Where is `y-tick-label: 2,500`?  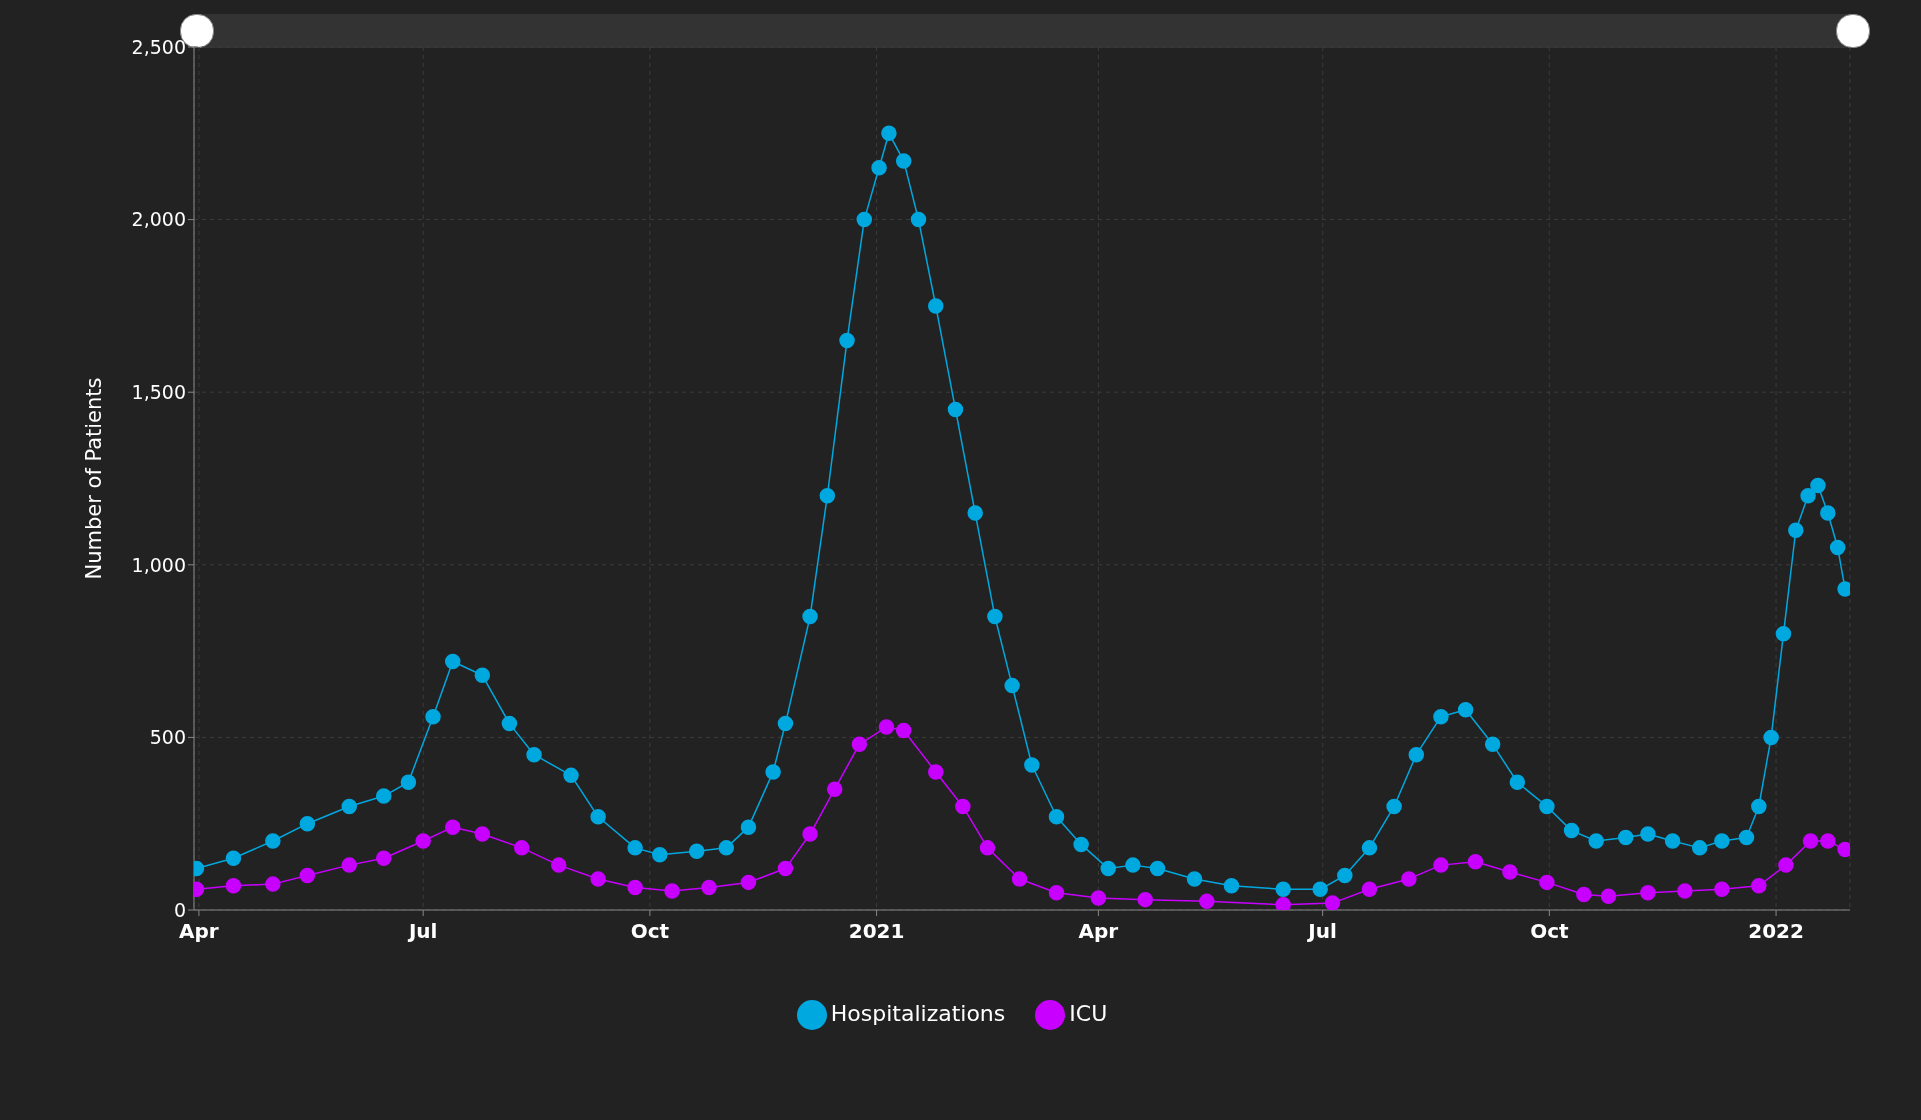
y-tick-label: 2,500 is located at coordinates (158, 46).